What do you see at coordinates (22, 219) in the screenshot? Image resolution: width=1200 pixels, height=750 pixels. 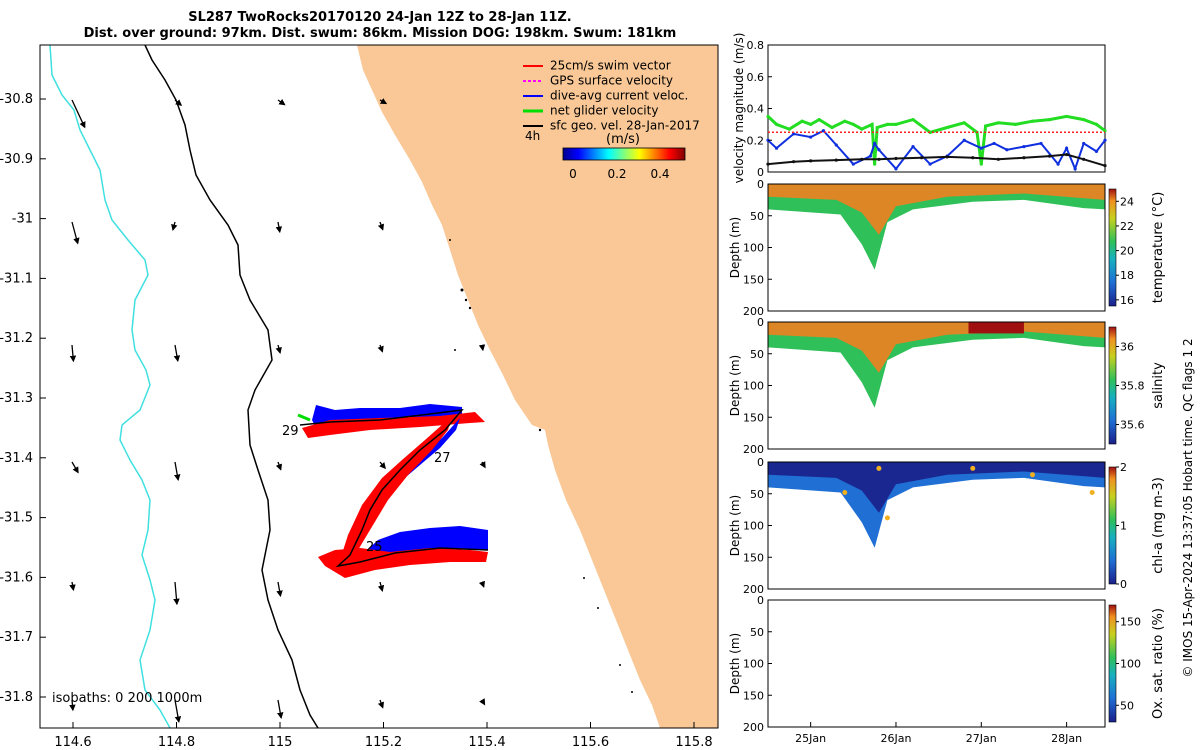 I see `map-ytick-label: -31` at bounding box center [22, 219].